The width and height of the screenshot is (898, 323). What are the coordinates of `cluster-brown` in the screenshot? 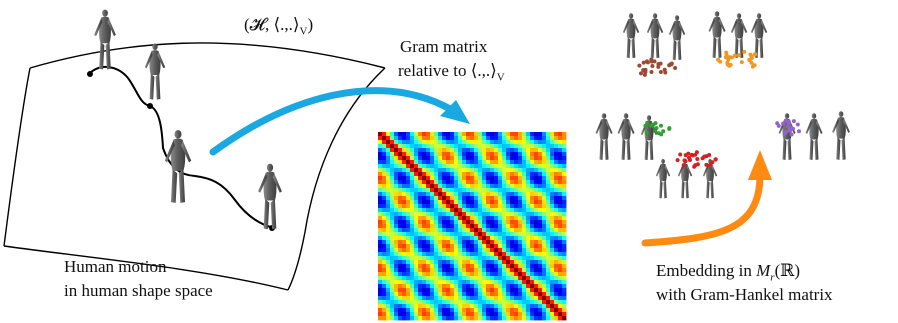 It's located at (657, 67).